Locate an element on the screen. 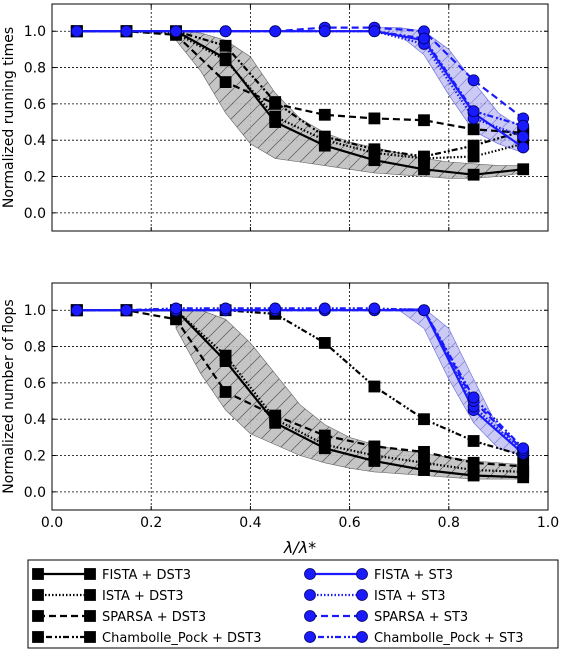 Image resolution: width=564 pixels, height=652 pixels. x-tick-label: 0.8 is located at coordinates (449, 523).